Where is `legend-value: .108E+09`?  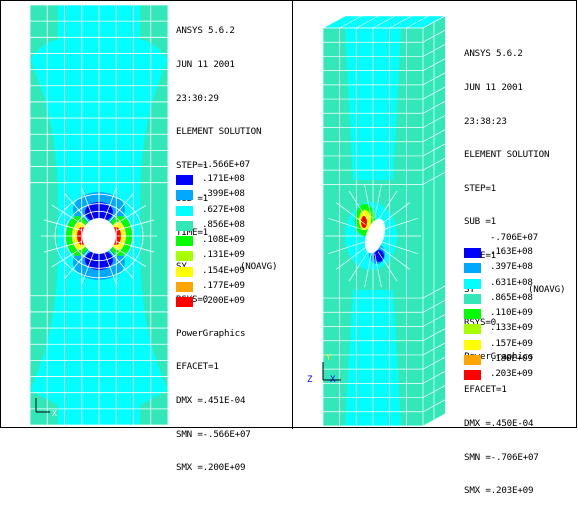 legend-value: .108E+09 is located at coordinates (223, 240).